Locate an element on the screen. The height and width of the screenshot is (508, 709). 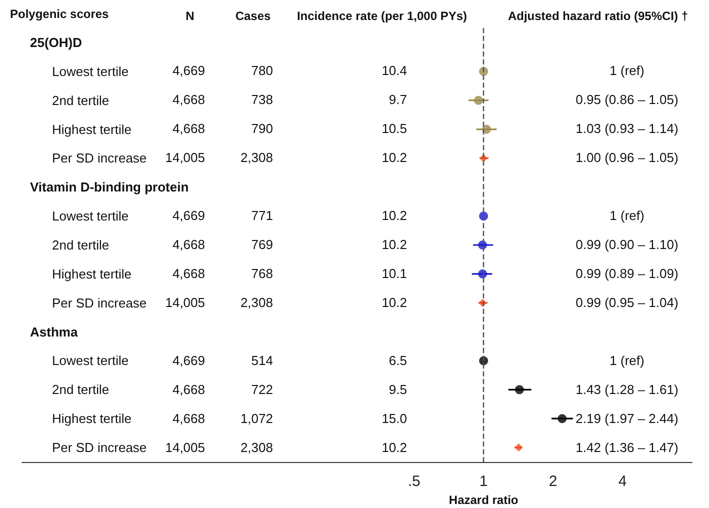
y-axis-title: Polygenic scores is located at coordinates (60, 14).